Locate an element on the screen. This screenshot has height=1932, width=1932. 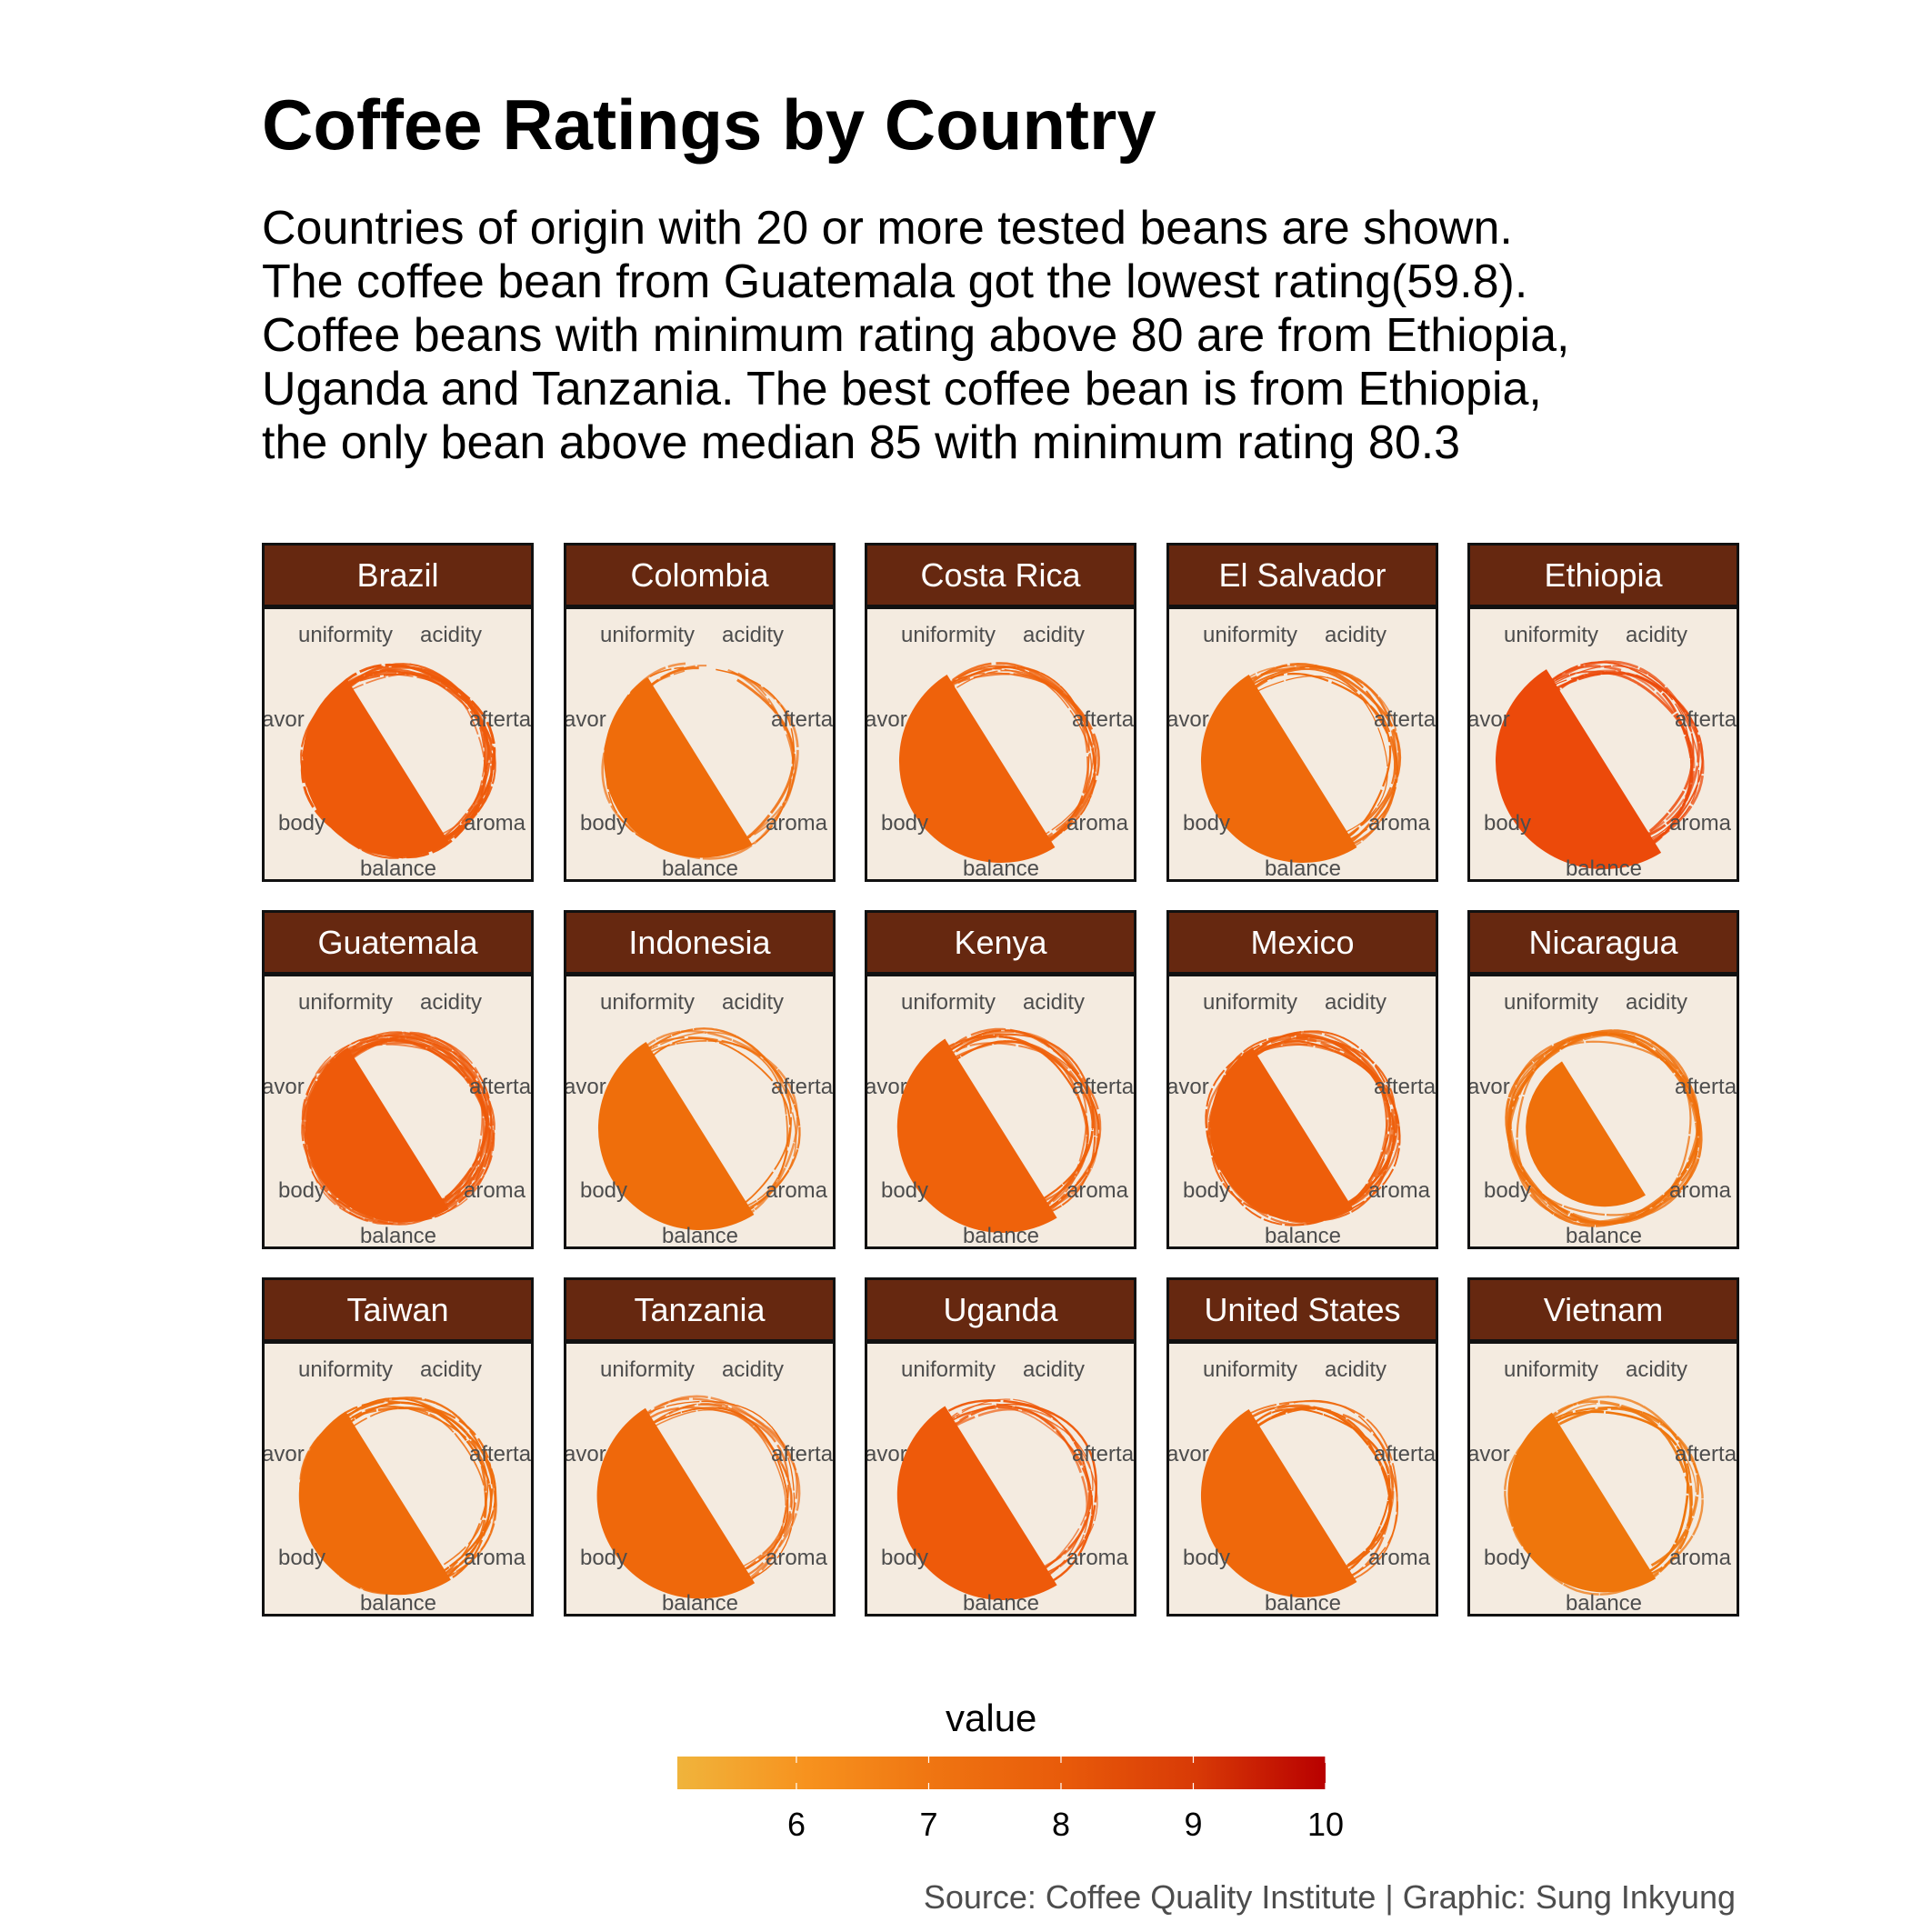
legend-title: value is located at coordinates (991, 1718).